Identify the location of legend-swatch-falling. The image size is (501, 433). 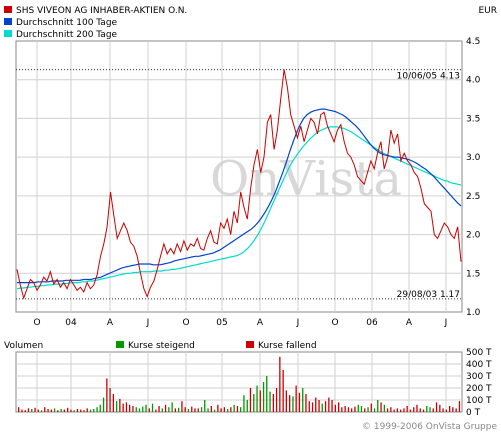
(250, 344).